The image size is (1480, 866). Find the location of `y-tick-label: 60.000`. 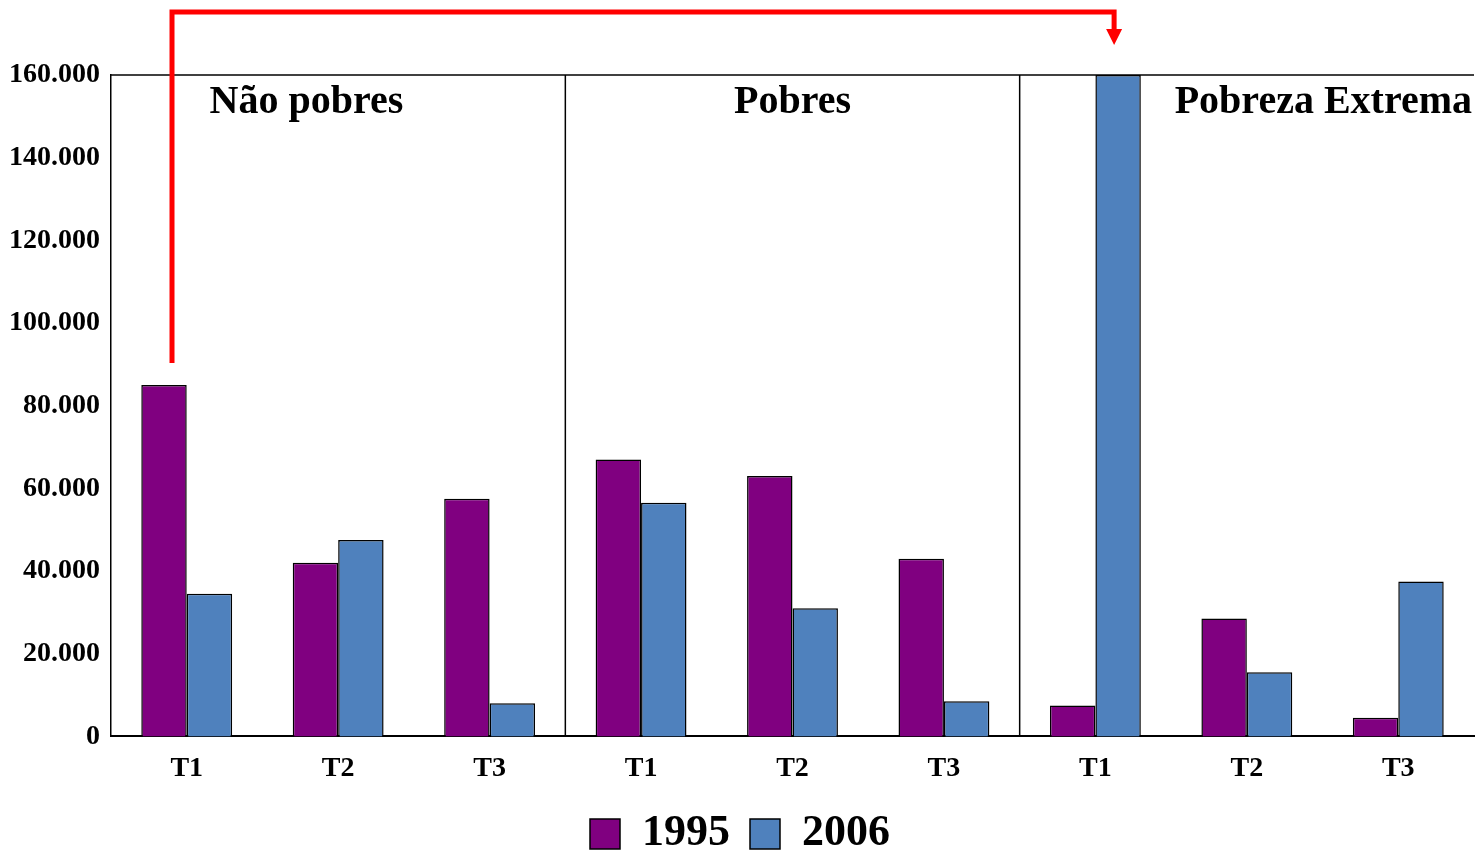

y-tick-label: 60.000 is located at coordinates (61, 486).